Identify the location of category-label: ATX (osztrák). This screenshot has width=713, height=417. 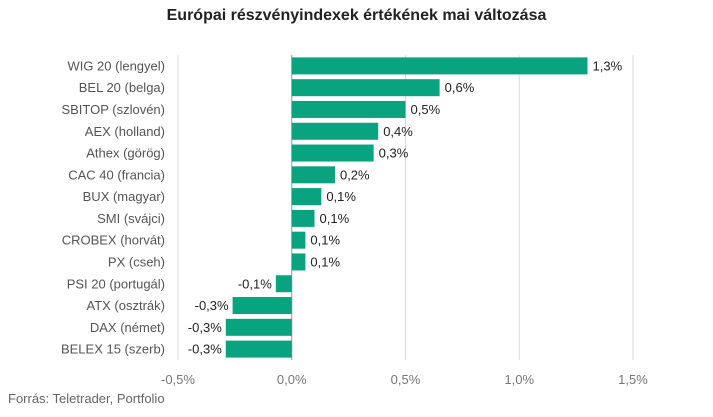
(126, 305).